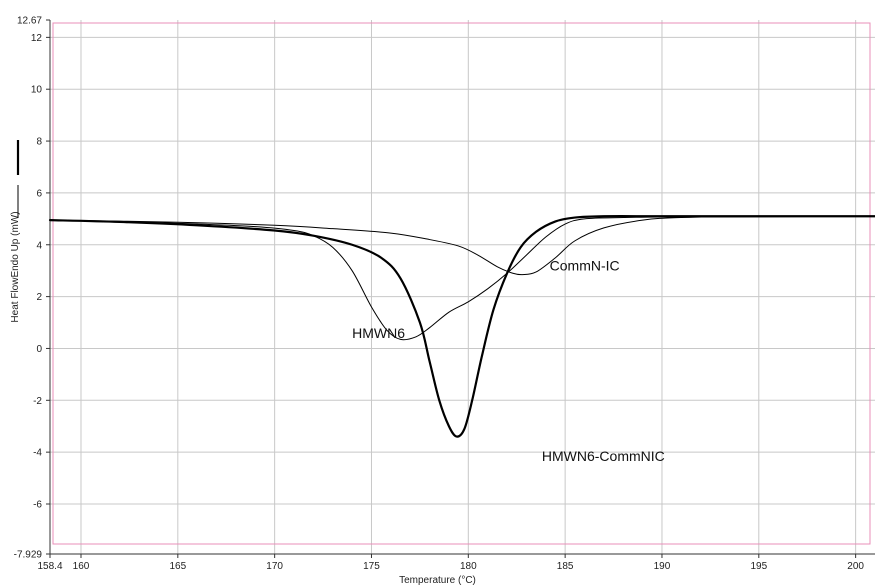  Describe the element at coordinates (37, 401) in the screenshot. I see `y-tick-label: -2` at that location.